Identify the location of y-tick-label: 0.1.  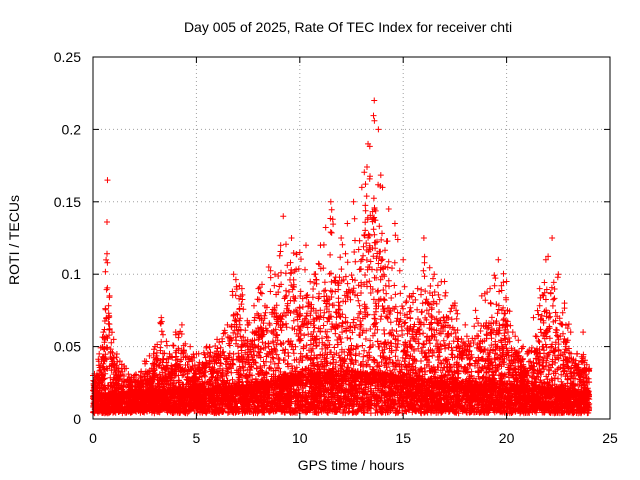
(72, 274).